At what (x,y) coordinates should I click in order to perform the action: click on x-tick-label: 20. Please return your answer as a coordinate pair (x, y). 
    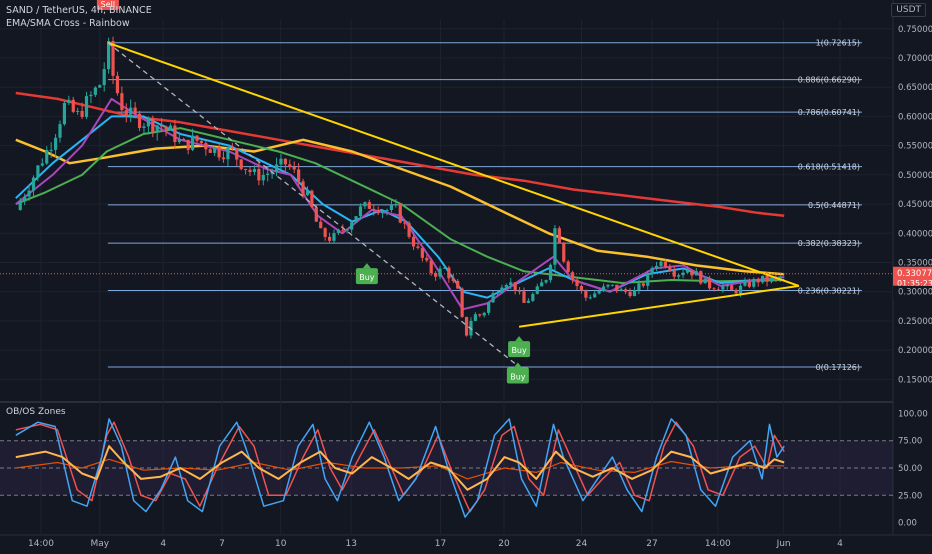
    Looking at the image, I should click on (504, 544).